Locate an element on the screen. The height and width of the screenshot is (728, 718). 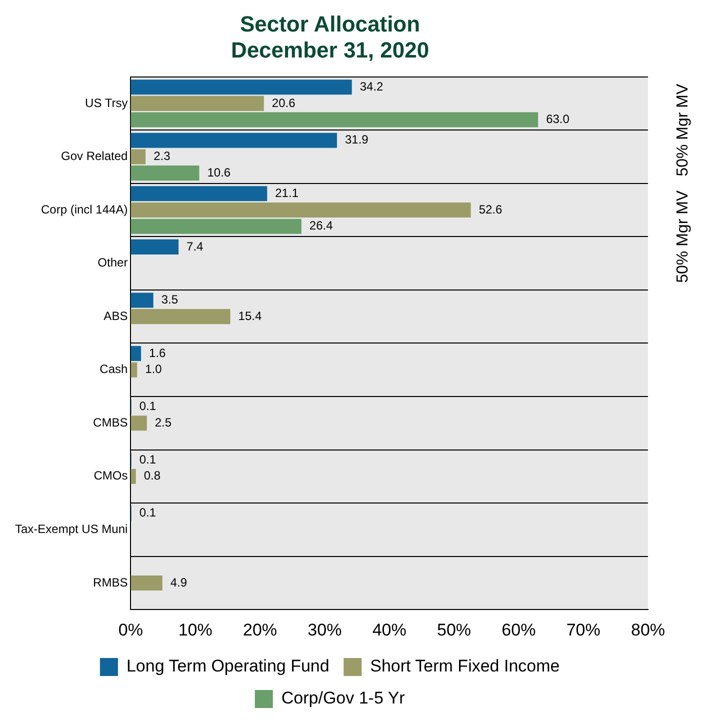
data-label: 2.3 is located at coordinates (162, 156).